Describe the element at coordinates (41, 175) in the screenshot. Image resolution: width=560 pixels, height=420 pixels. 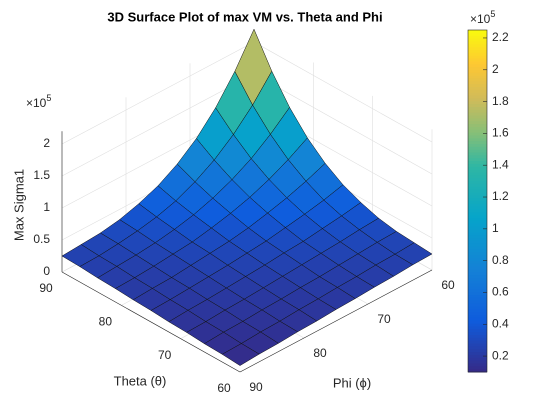
I see `z-tick-label: 1.5` at that location.